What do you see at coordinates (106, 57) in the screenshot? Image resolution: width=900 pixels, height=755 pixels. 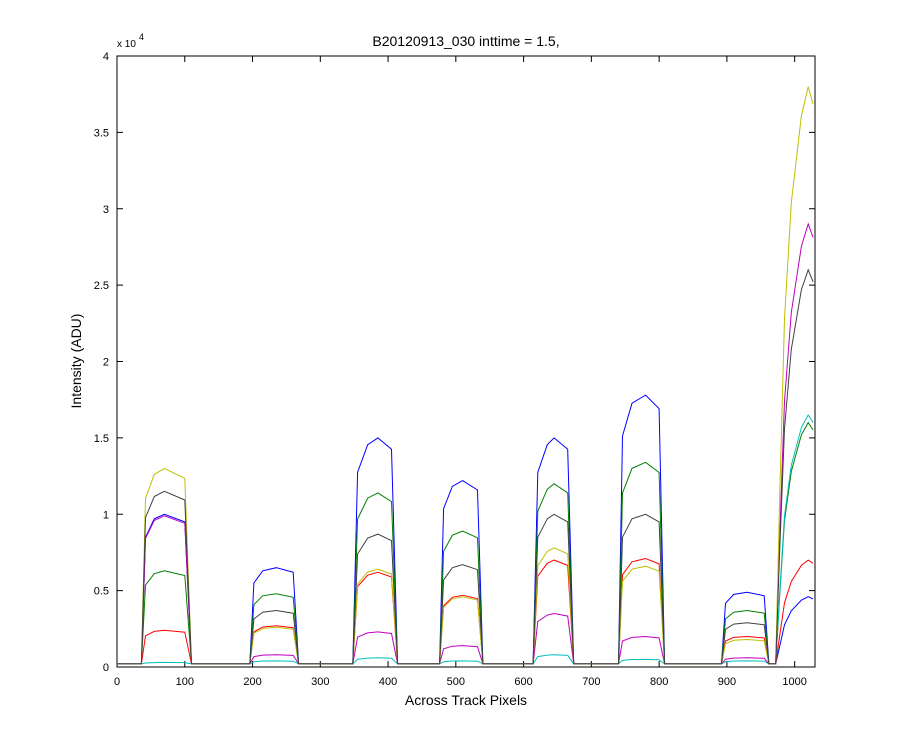 I see `y-tick-label: 4` at bounding box center [106, 57].